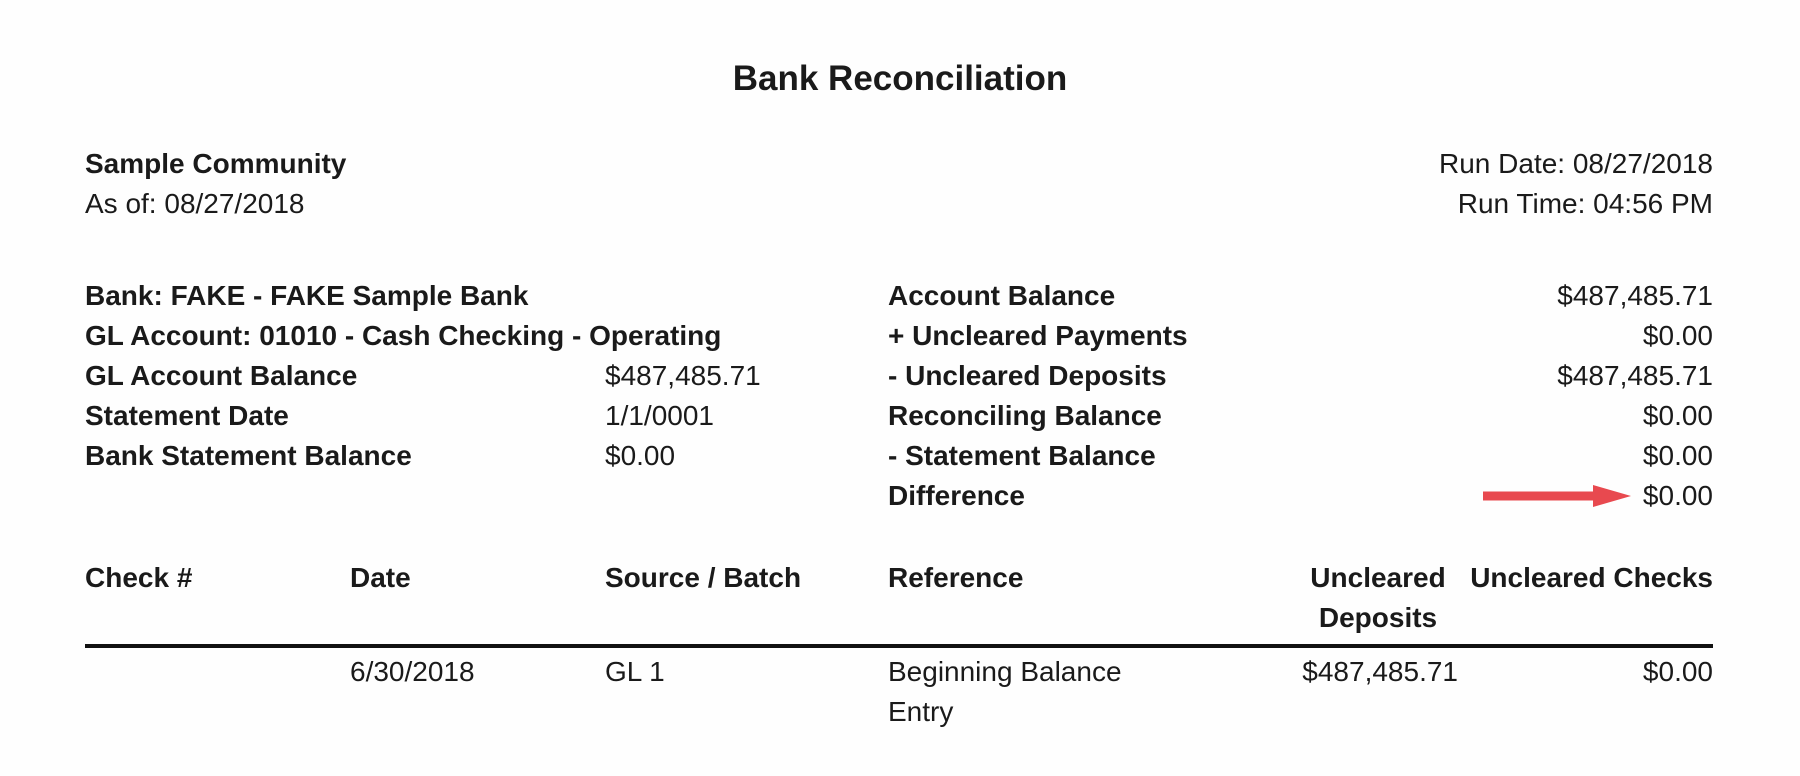 Image resolution: width=1800 pixels, height=776 pixels. What do you see at coordinates (1300, 376) in the screenshot?
I see `summary-row: - Uncleared Deposits $487,485.71` at bounding box center [1300, 376].